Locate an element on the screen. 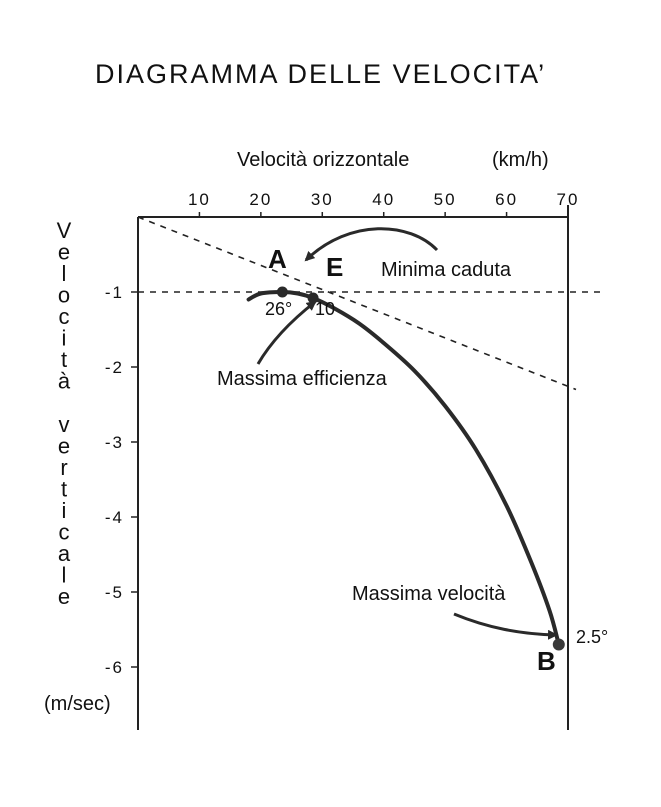  x-tick-label: 20 is located at coordinates (260, 199).